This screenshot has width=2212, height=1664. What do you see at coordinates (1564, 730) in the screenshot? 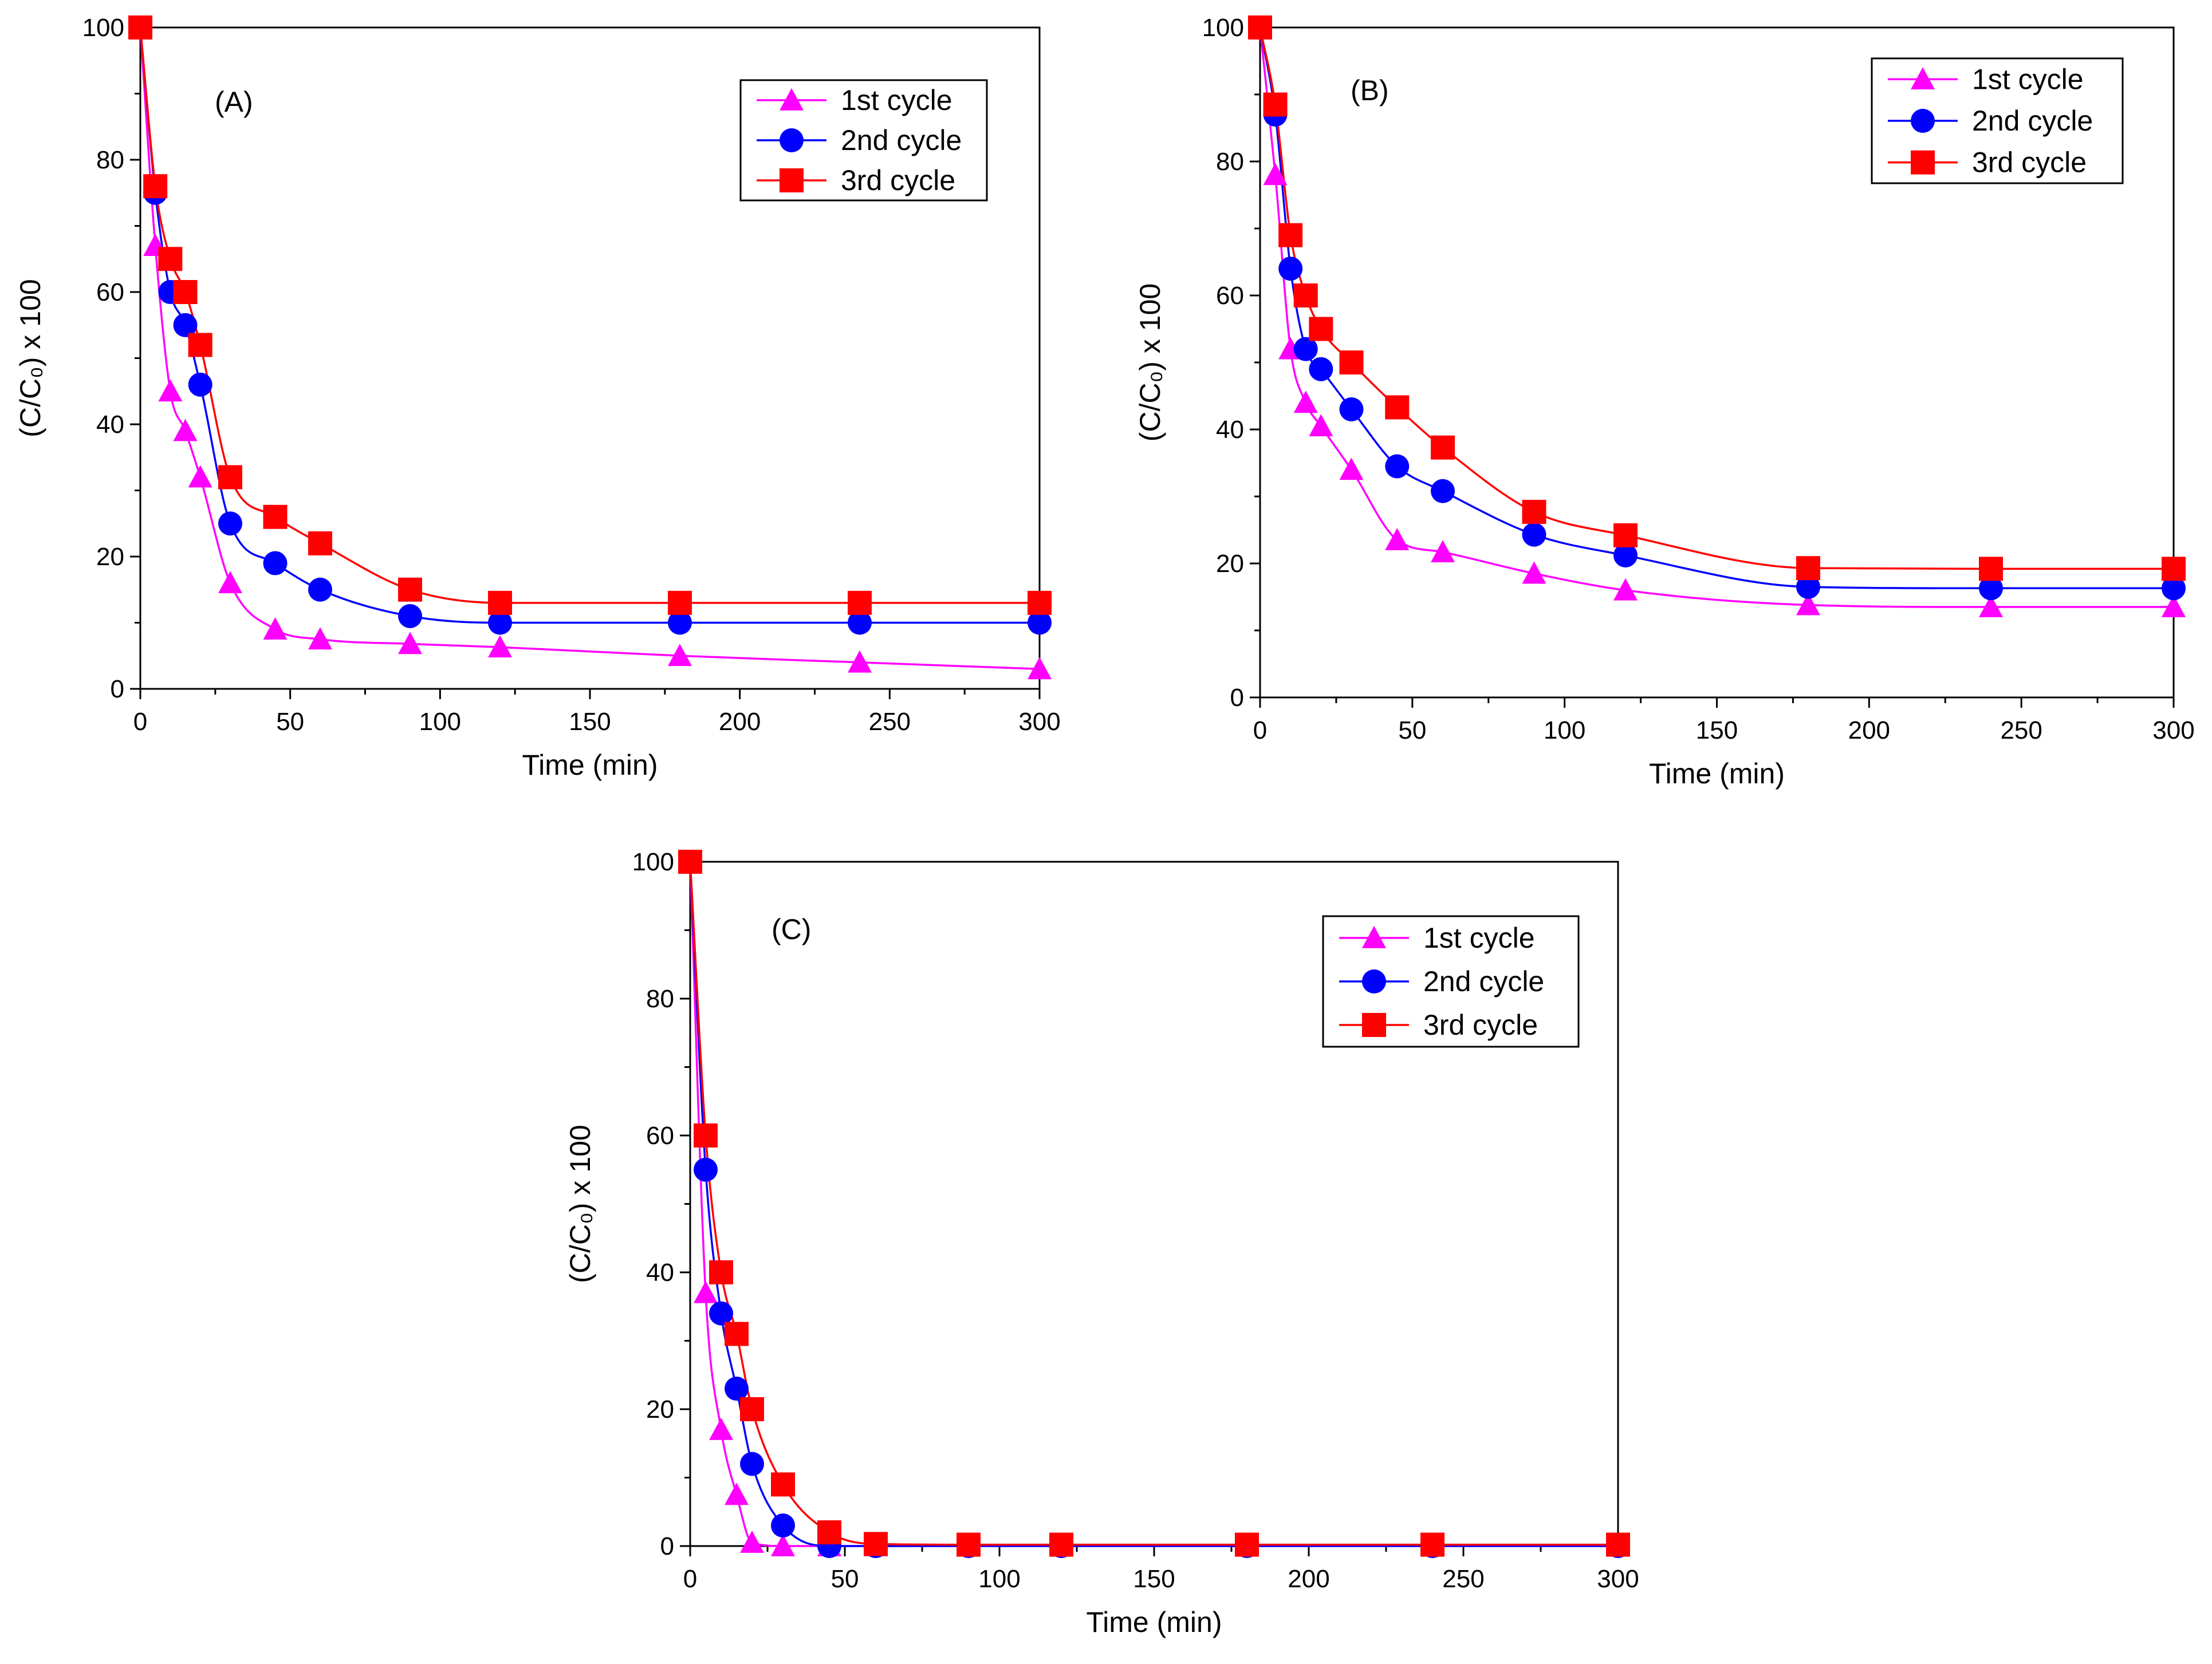
I see `x-tick-label-b: 100` at bounding box center [1564, 730].